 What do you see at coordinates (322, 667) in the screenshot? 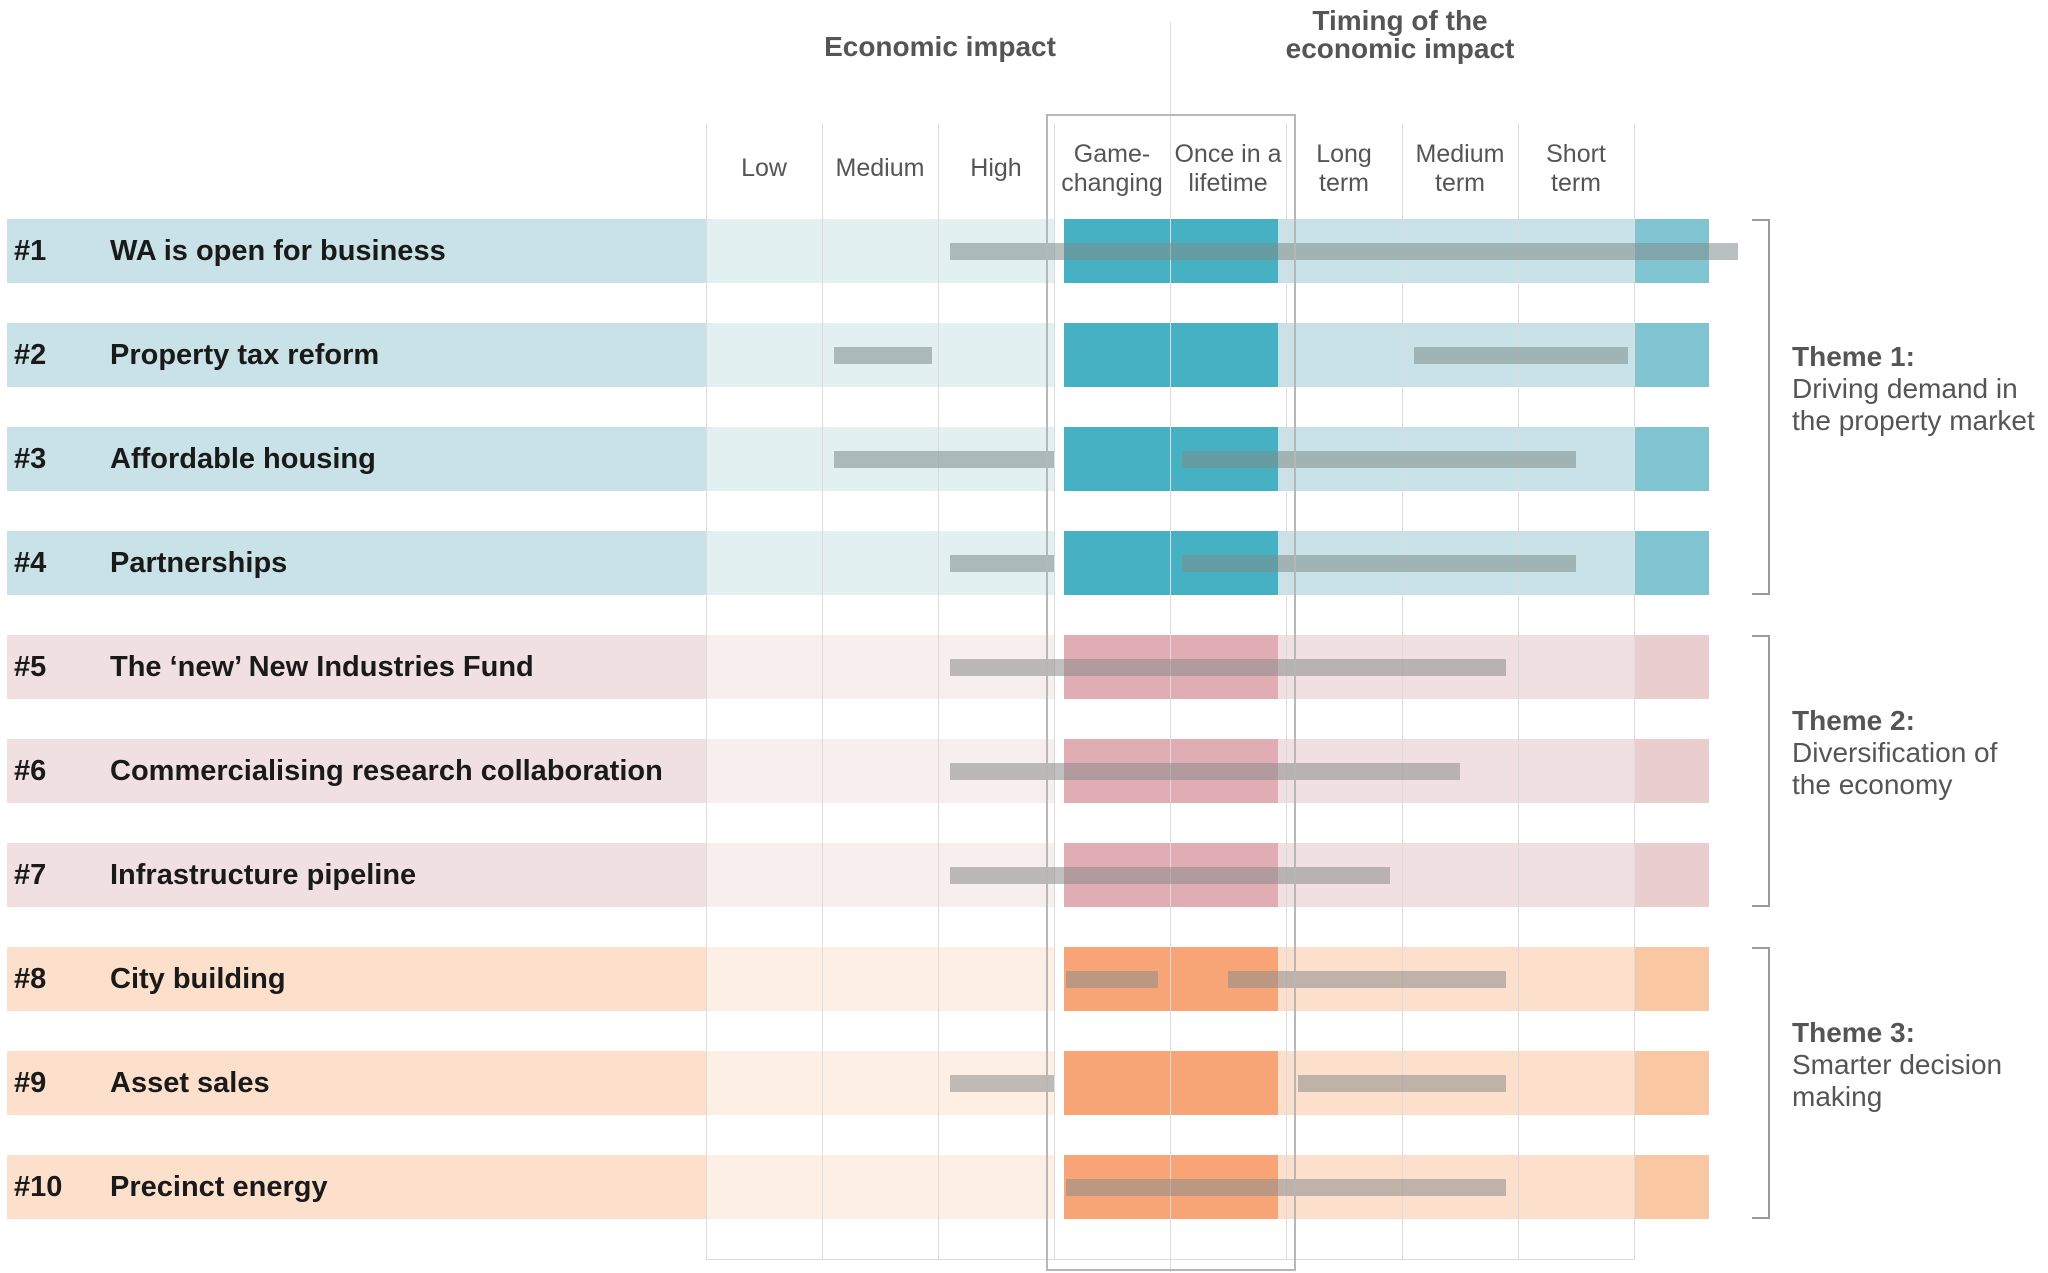
I see `row-name: The ‘new’ New Industries Fund` at bounding box center [322, 667].